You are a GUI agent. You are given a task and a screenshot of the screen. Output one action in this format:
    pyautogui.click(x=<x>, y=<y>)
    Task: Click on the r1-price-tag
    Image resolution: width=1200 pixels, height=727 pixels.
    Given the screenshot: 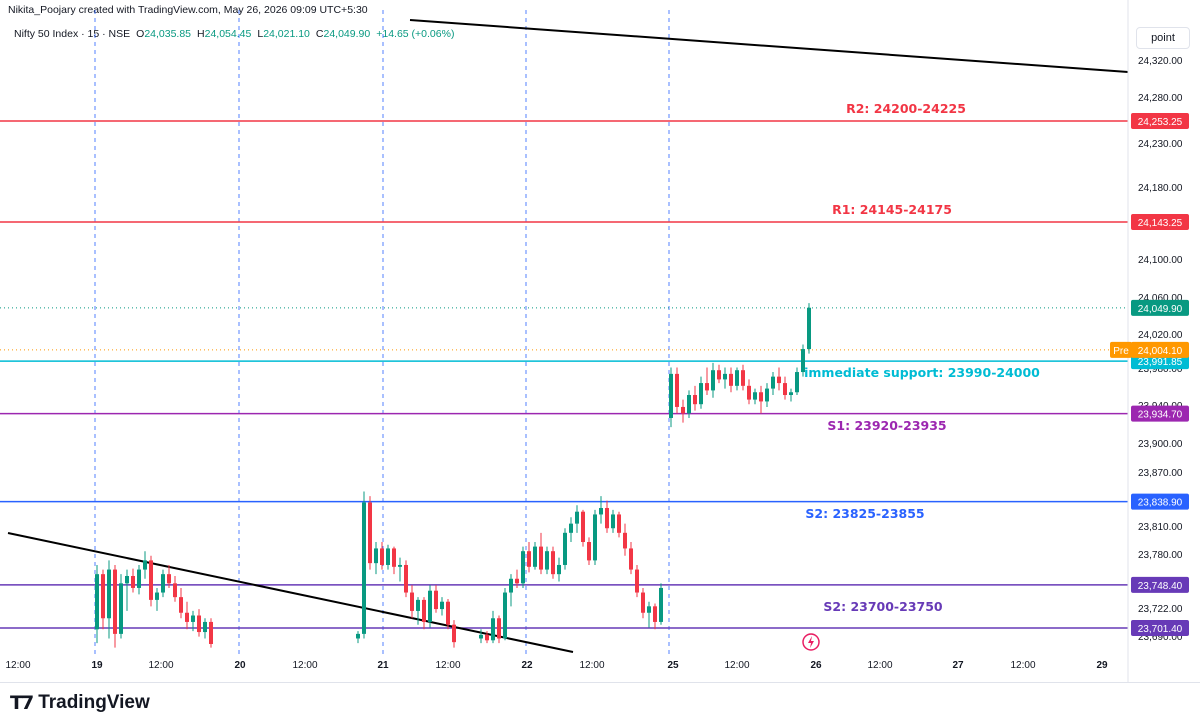 What is the action you would take?
    pyautogui.click(x=1160, y=222)
    